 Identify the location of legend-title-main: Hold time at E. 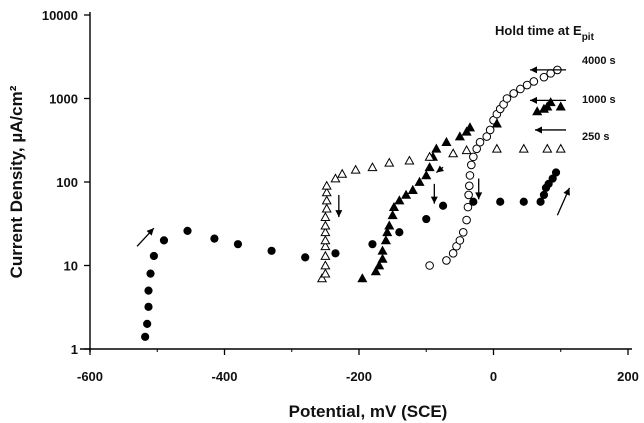
(538, 30).